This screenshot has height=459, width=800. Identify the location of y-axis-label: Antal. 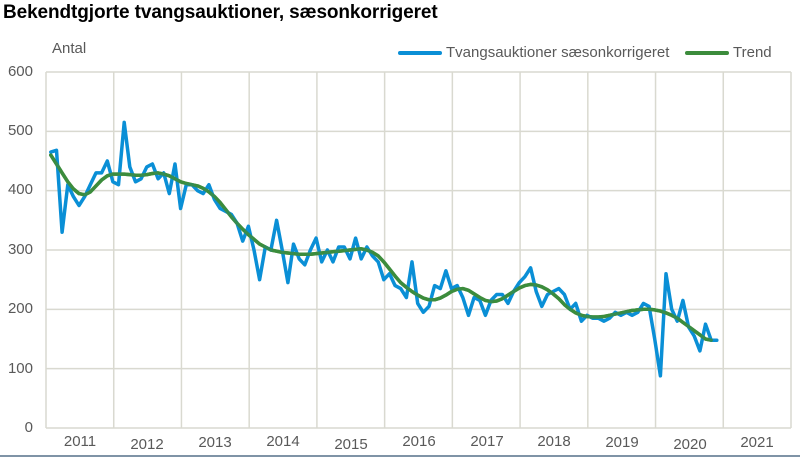
(69, 48).